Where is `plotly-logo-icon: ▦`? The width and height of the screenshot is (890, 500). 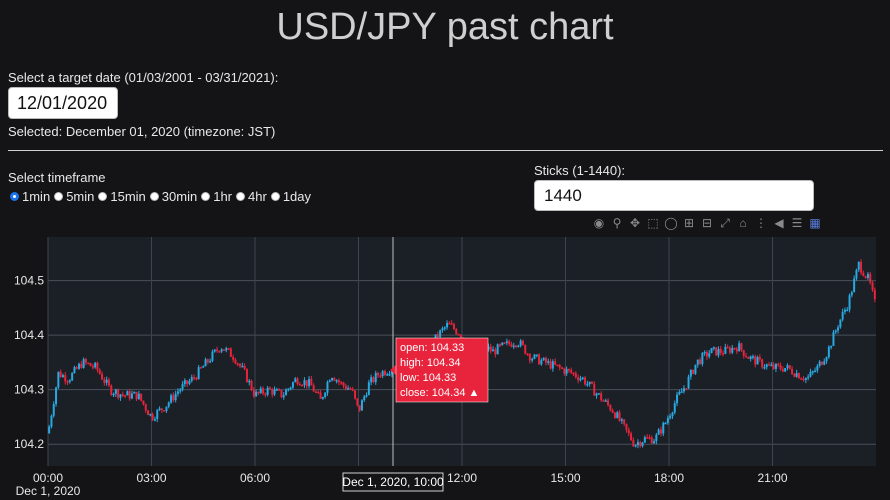 plotly-logo-icon: ▦ is located at coordinates (815, 223).